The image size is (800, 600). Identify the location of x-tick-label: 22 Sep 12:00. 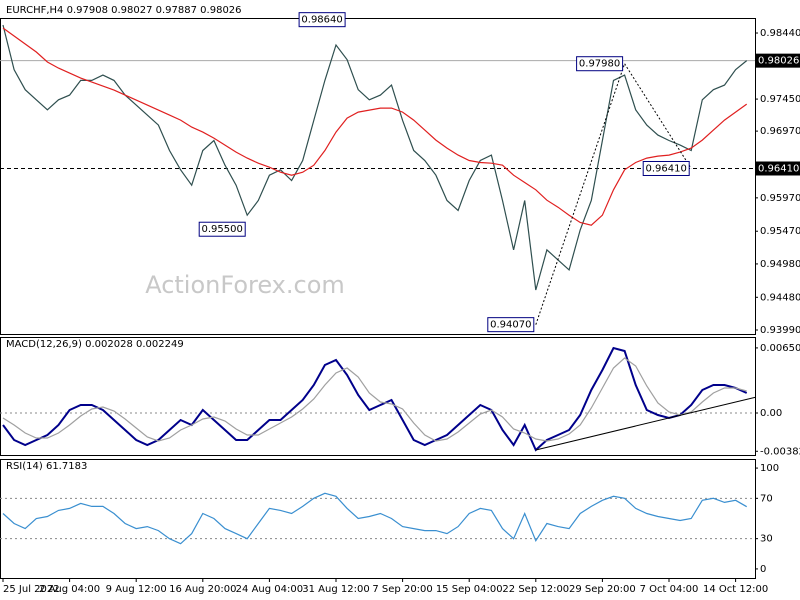
(535, 589).